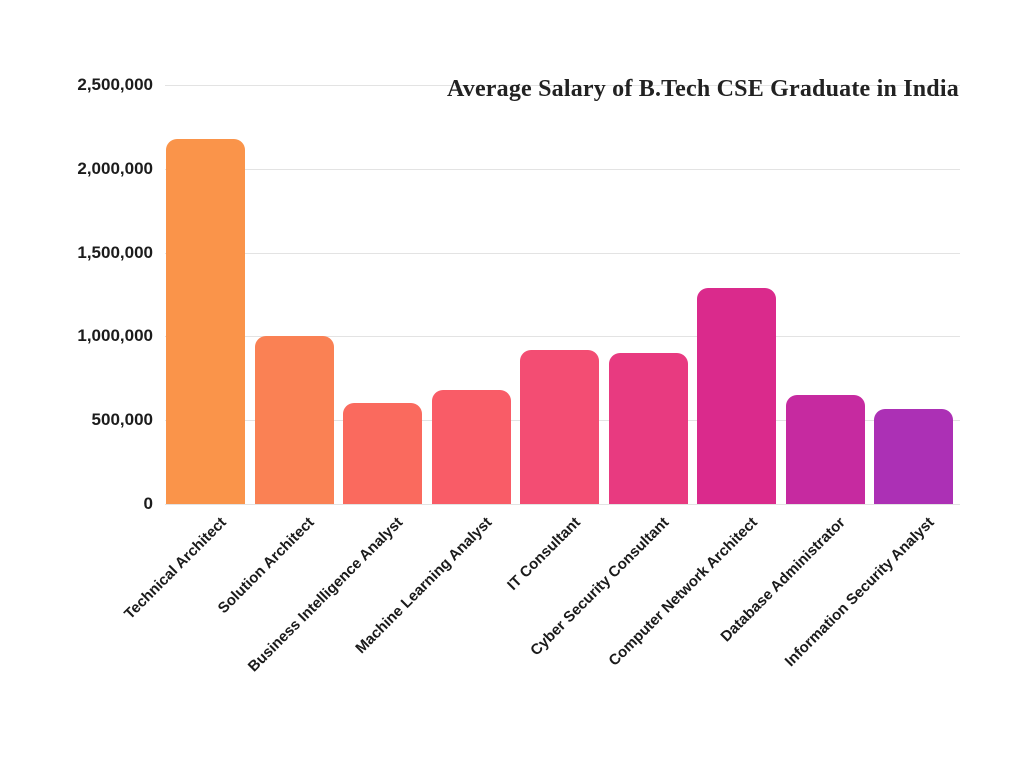 This screenshot has width=1024, height=768. What do you see at coordinates (175, 568) in the screenshot?
I see `x-axis-label-technical-architect: Technical Architect` at bounding box center [175, 568].